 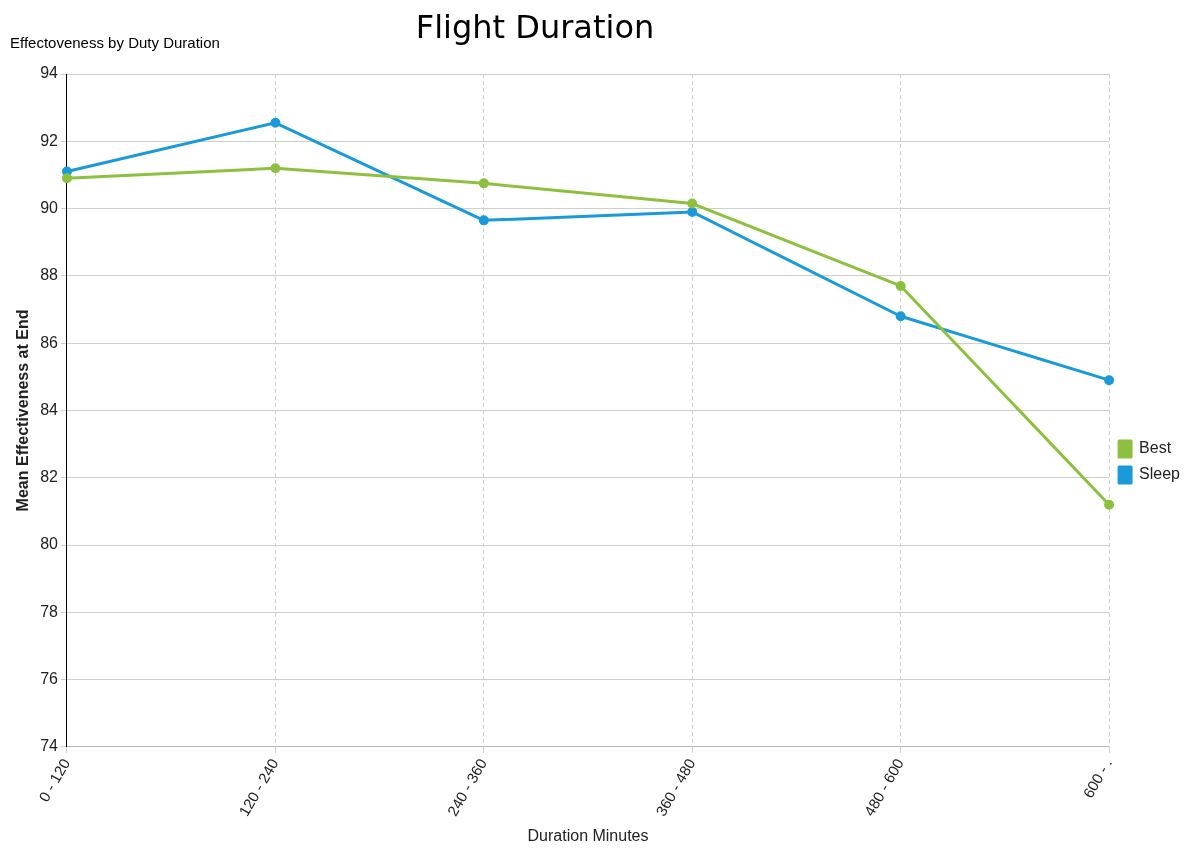 I want to click on y-tick-label: 94, so click(x=49, y=73).